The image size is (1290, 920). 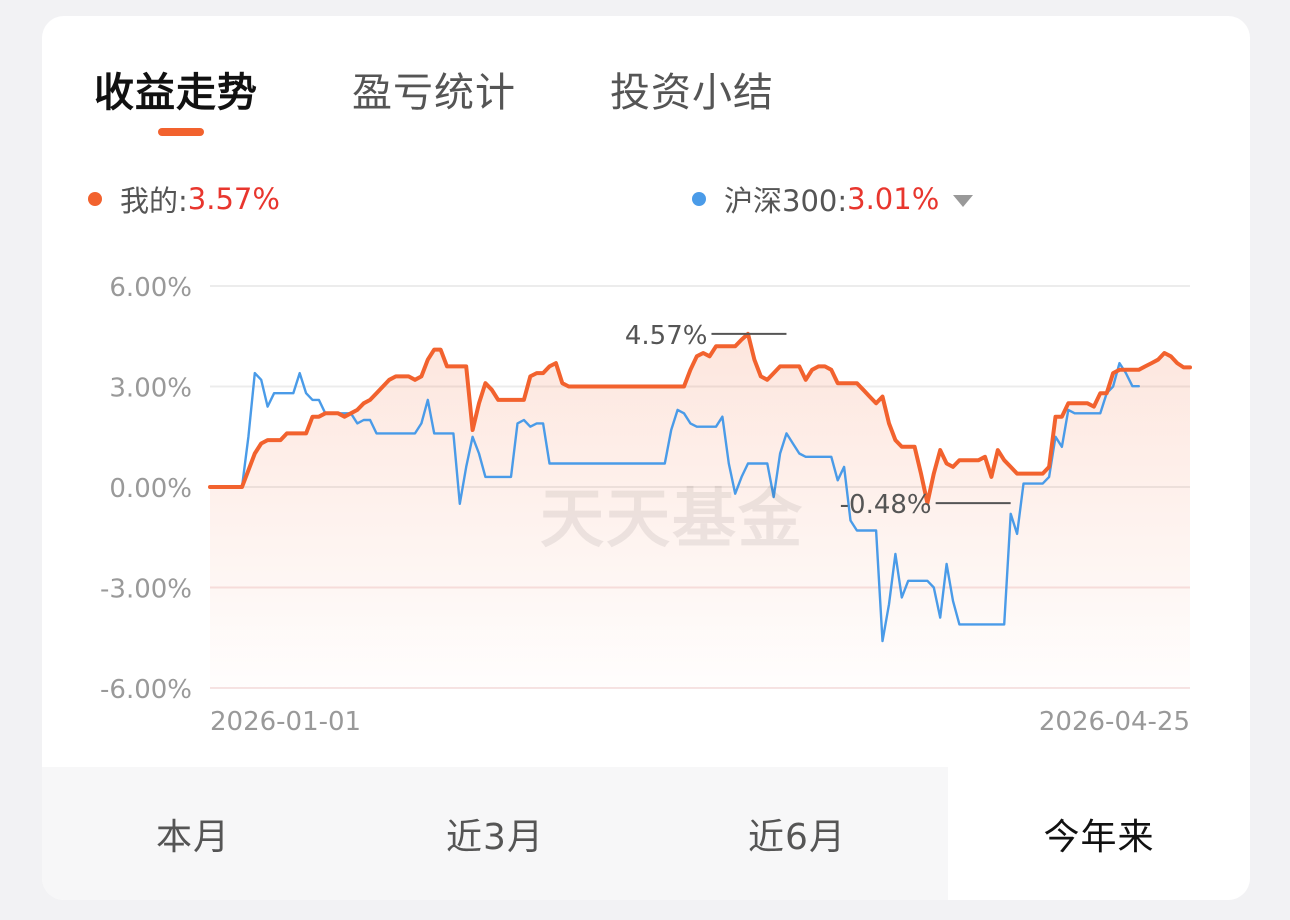 What do you see at coordinates (176, 93) in the screenshot?
I see `tab-return-trend: 收益走势` at bounding box center [176, 93].